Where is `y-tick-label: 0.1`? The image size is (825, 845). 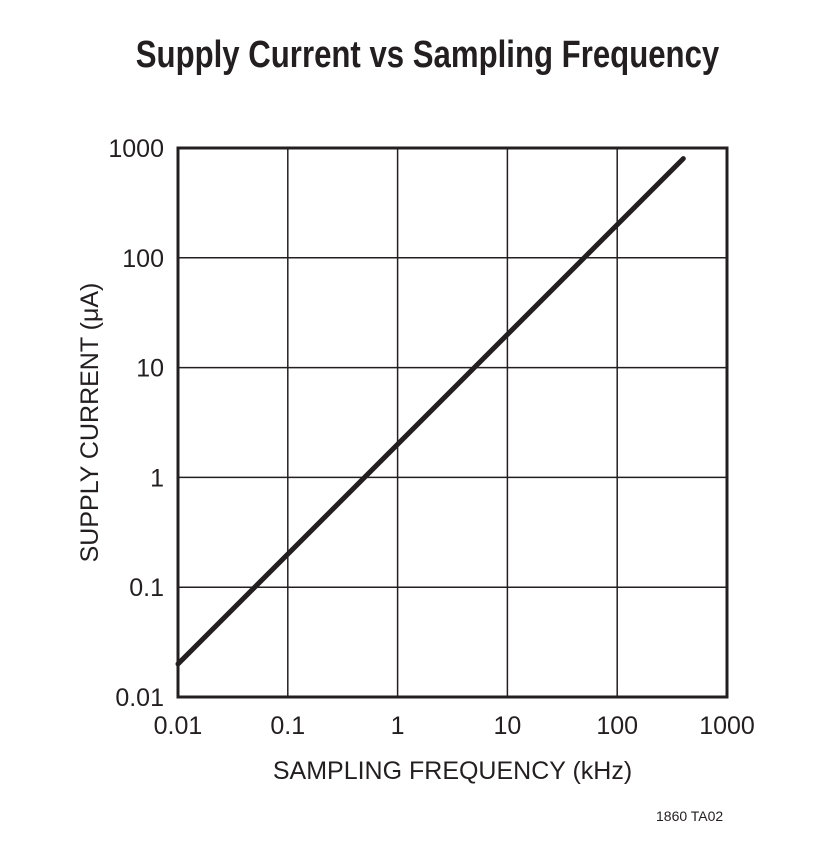 y-tick-label: 0.1 is located at coordinates (146, 588).